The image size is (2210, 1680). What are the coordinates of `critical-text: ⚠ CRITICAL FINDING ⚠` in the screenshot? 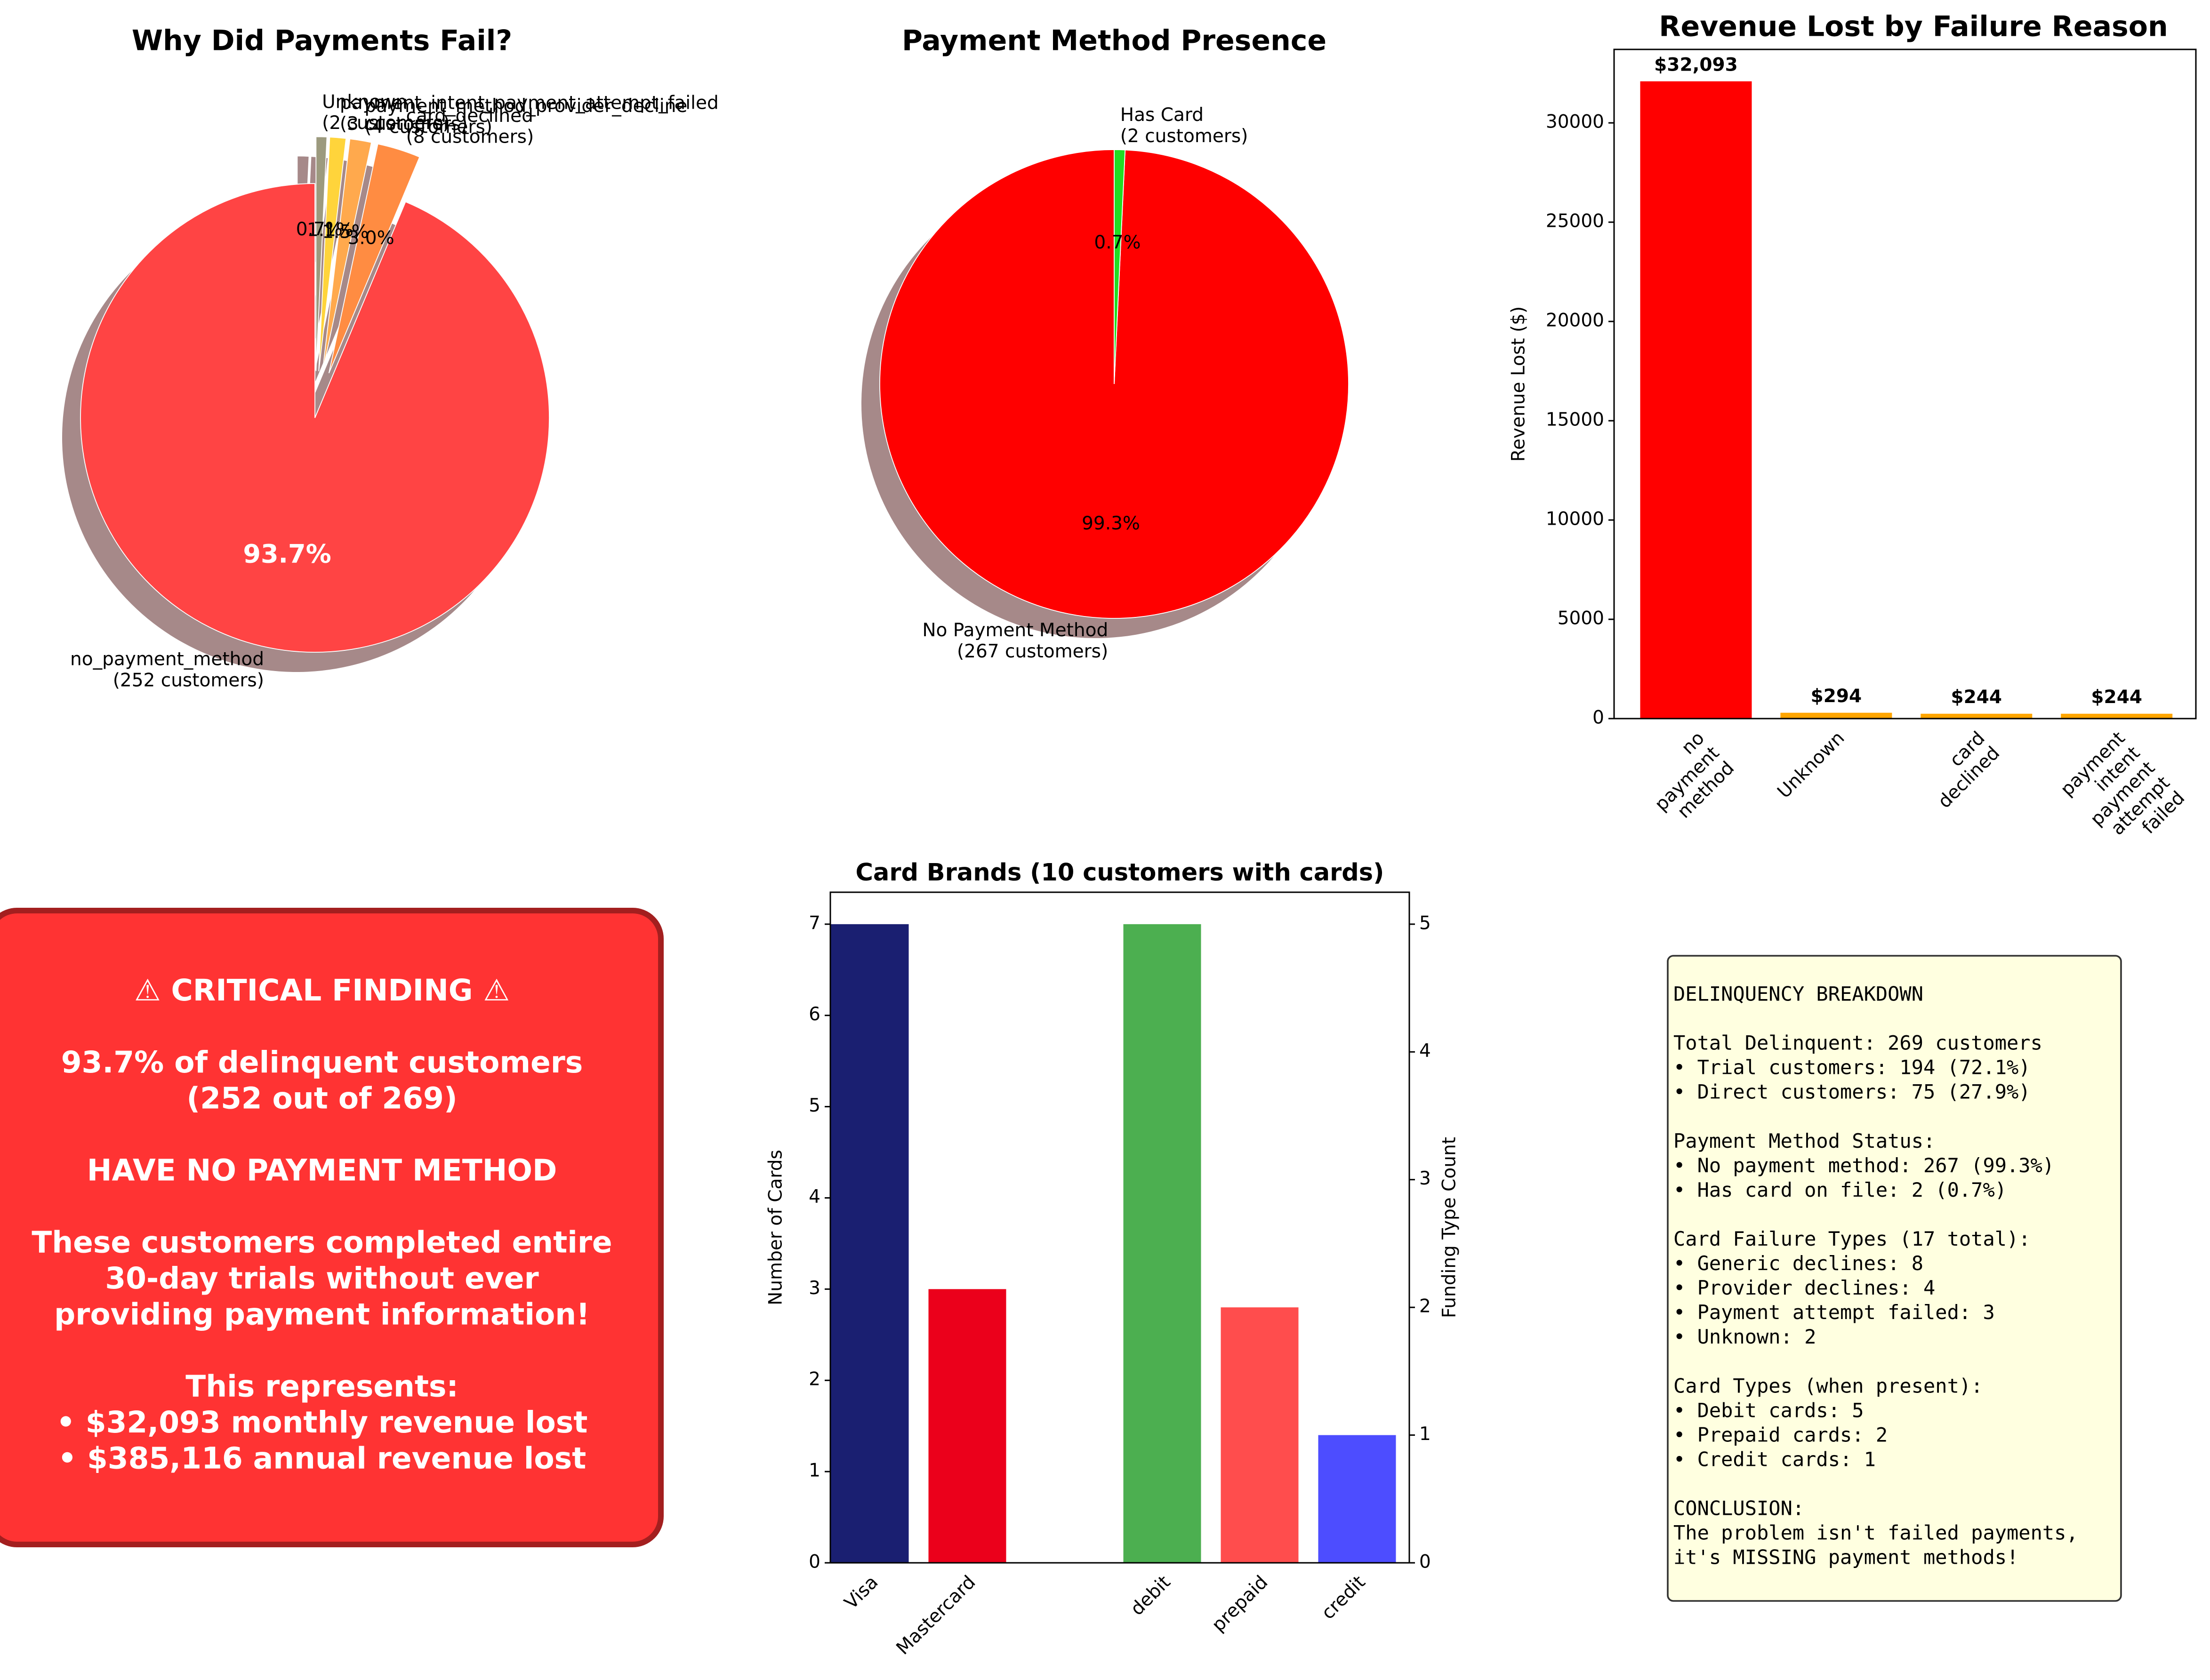 It's located at (322, 990).